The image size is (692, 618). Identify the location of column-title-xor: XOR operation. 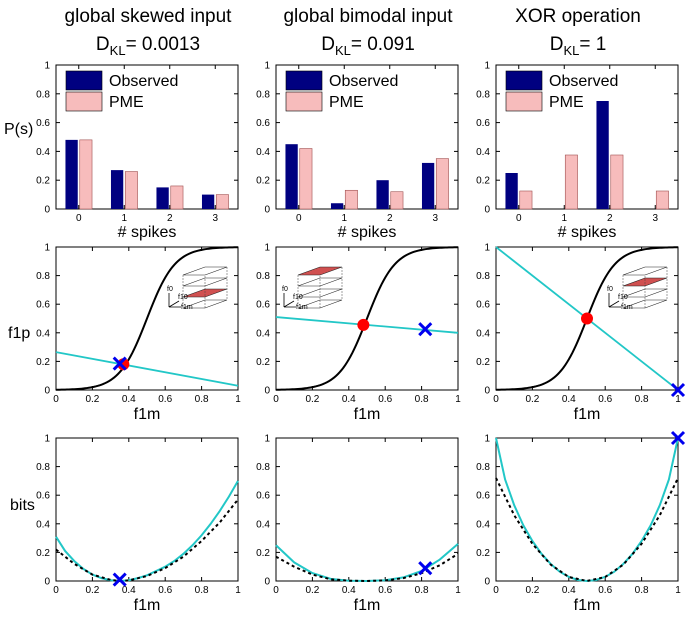
(578, 16).